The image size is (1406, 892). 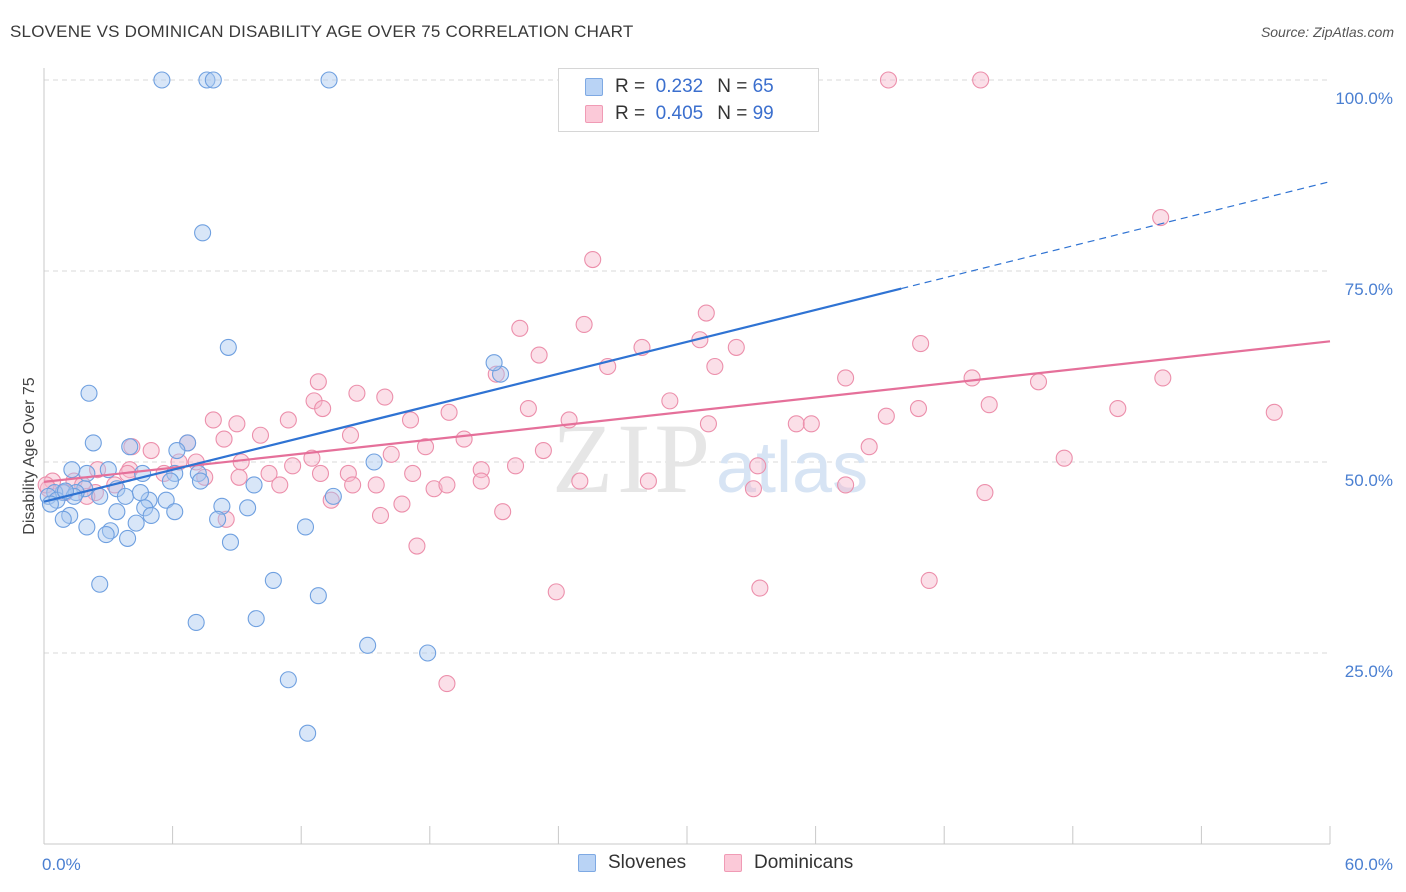 What do you see at coordinates (804, 862) in the screenshot?
I see `legend-label-dominicans: Dominicans` at bounding box center [804, 862].